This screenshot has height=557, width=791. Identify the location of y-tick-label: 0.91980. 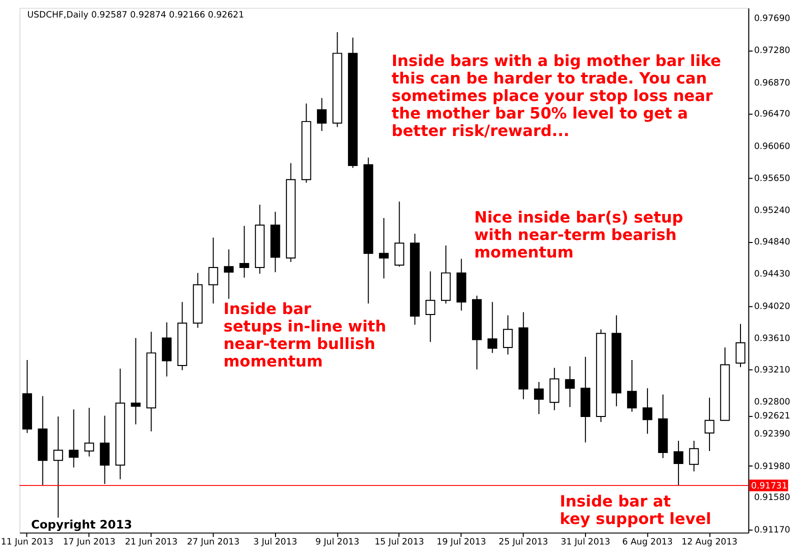
(772, 467).